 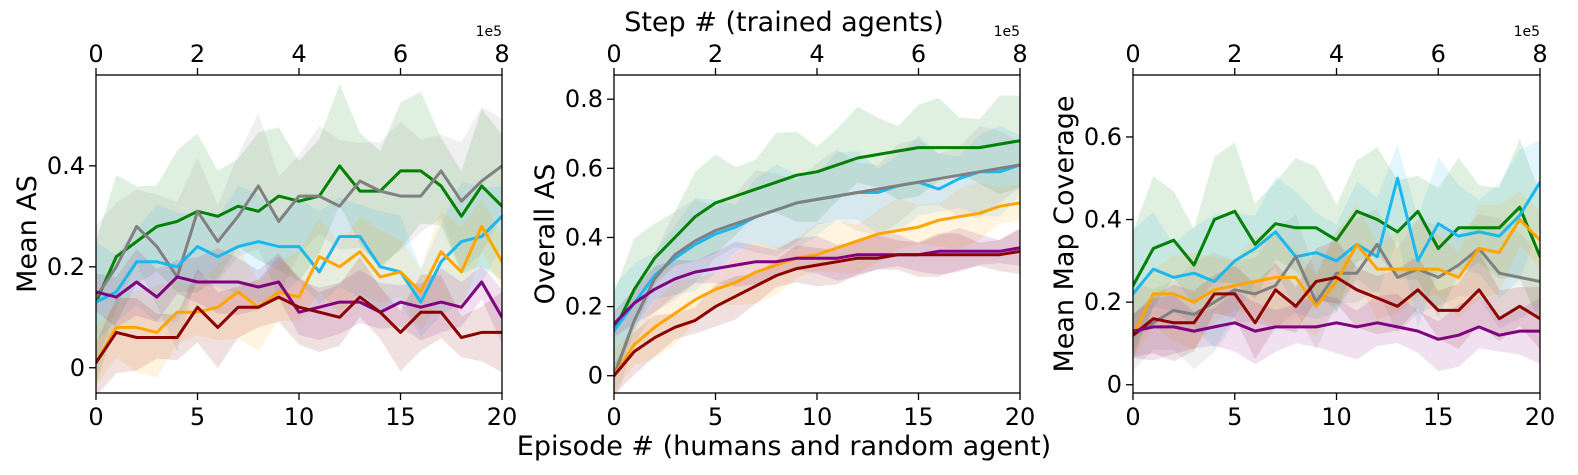 What do you see at coordinates (545, 234) in the screenshot?
I see `y-axis-title: Overall AS` at bounding box center [545, 234].